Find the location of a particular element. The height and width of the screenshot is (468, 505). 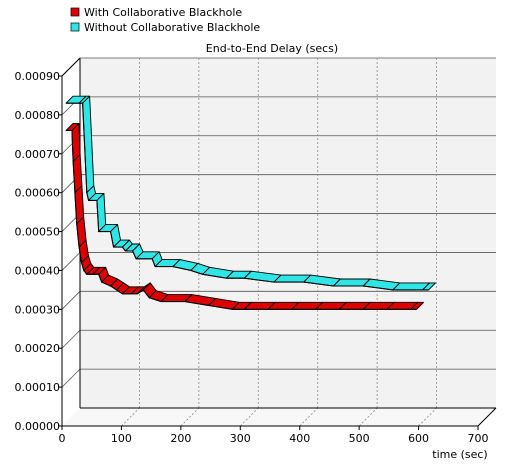

y-tick-label: 0.00010 is located at coordinates (38, 387).